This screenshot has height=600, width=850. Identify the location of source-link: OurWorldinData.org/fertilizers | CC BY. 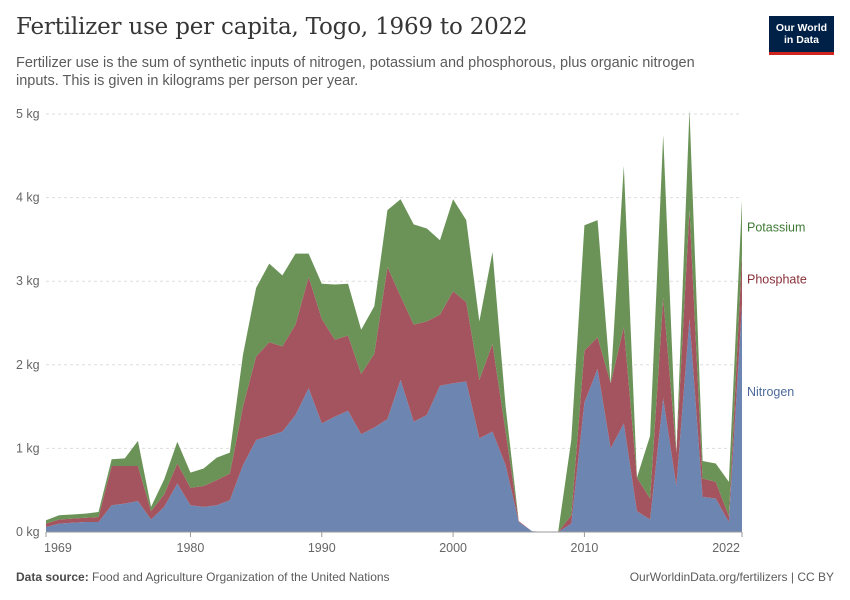
(731, 577).